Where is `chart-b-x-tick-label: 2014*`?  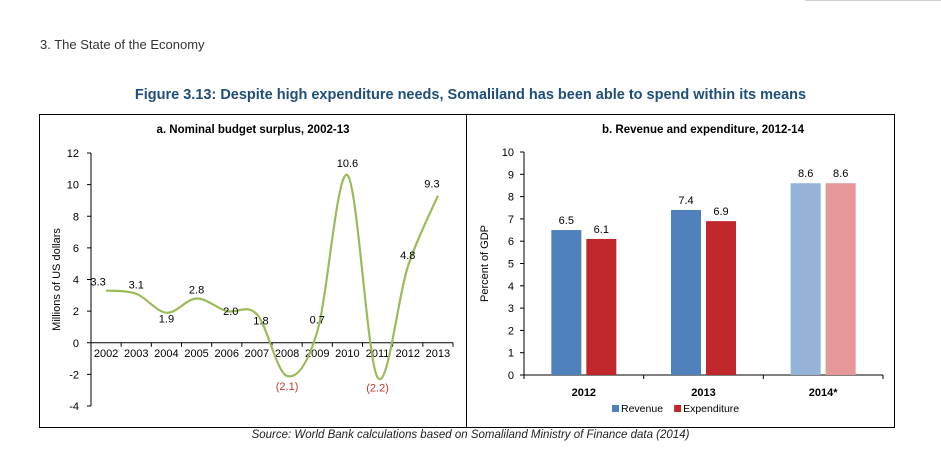 chart-b-x-tick-label: 2014* is located at coordinates (823, 393).